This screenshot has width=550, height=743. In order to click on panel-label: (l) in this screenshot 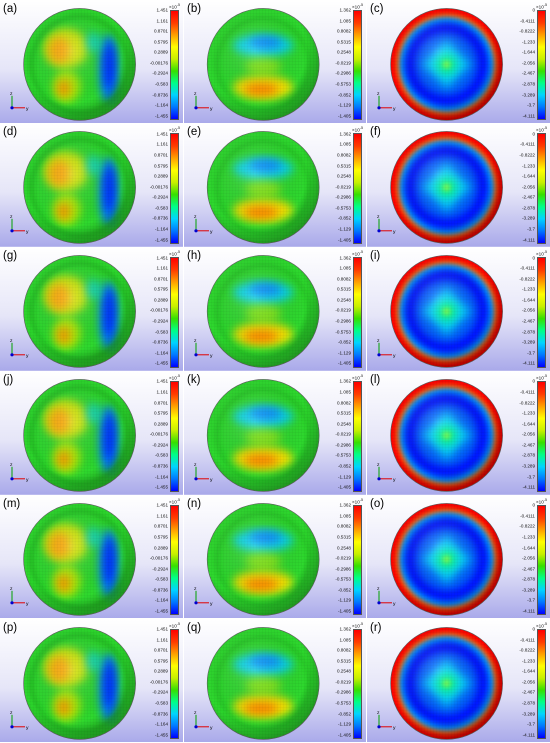, I will do `click(375, 379)`.